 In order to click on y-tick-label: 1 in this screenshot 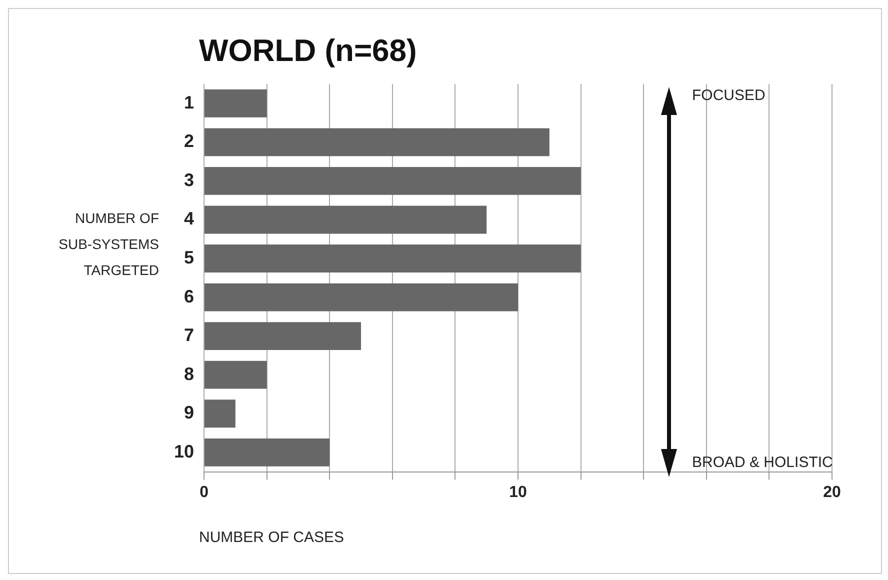, I will do `click(189, 102)`.